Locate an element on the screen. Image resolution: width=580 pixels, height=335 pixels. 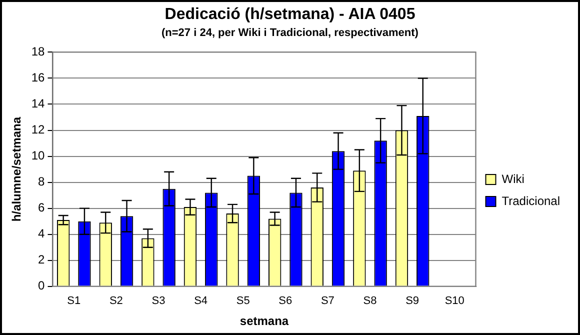
x-tick-label: S7 is located at coordinates (327, 301).